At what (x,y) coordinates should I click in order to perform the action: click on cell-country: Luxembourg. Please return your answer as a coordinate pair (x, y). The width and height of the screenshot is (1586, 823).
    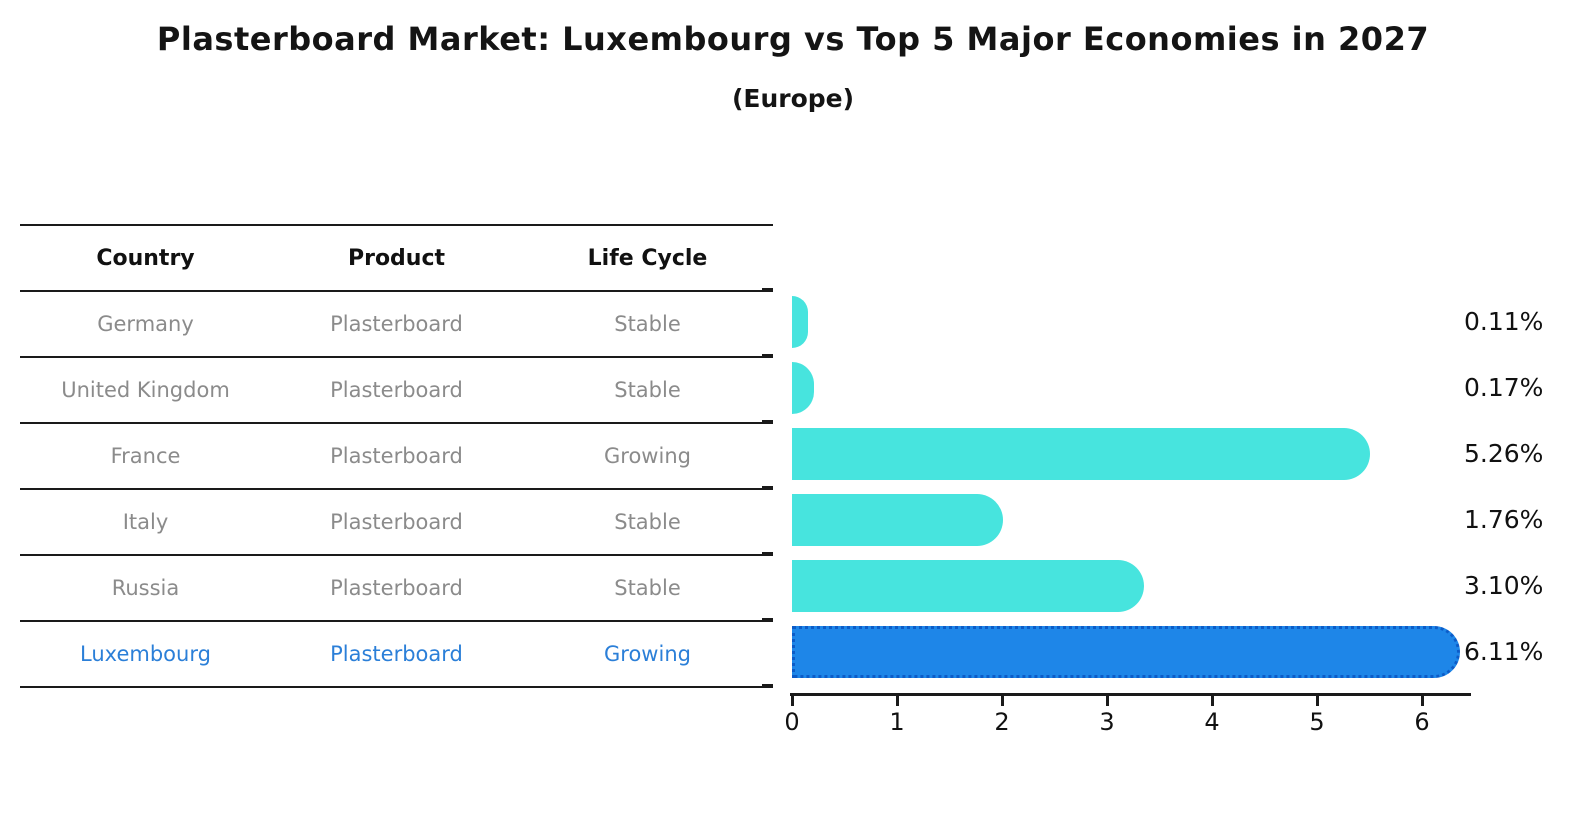
    Looking at the image, I should click on (145, 654).